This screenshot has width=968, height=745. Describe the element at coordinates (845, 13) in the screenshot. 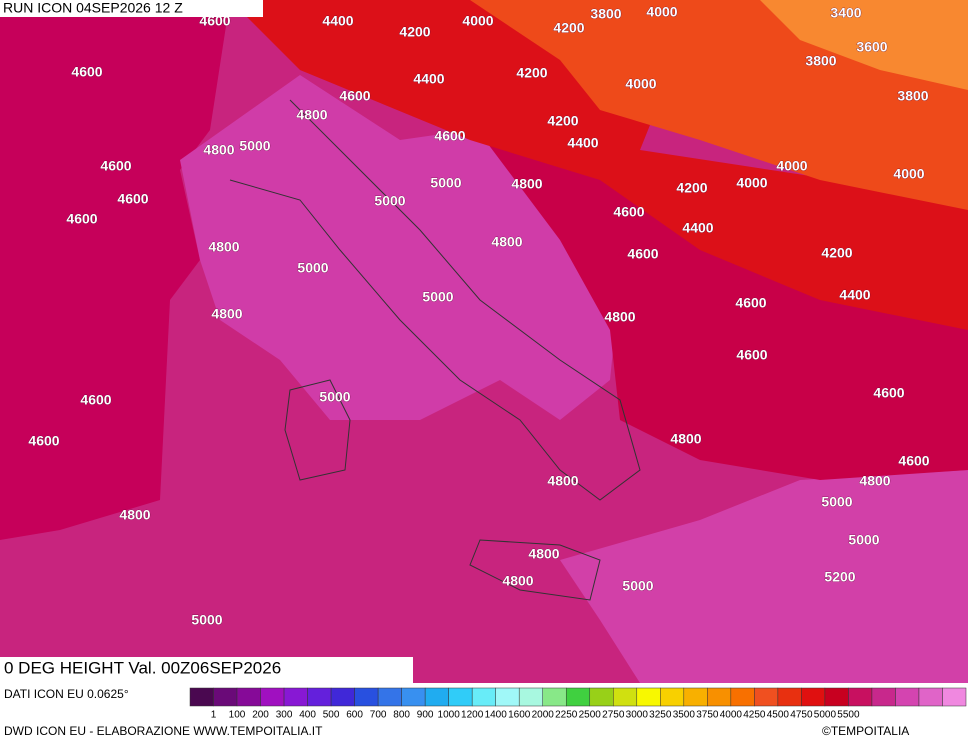

I see `contour-label: 3400` at that location.